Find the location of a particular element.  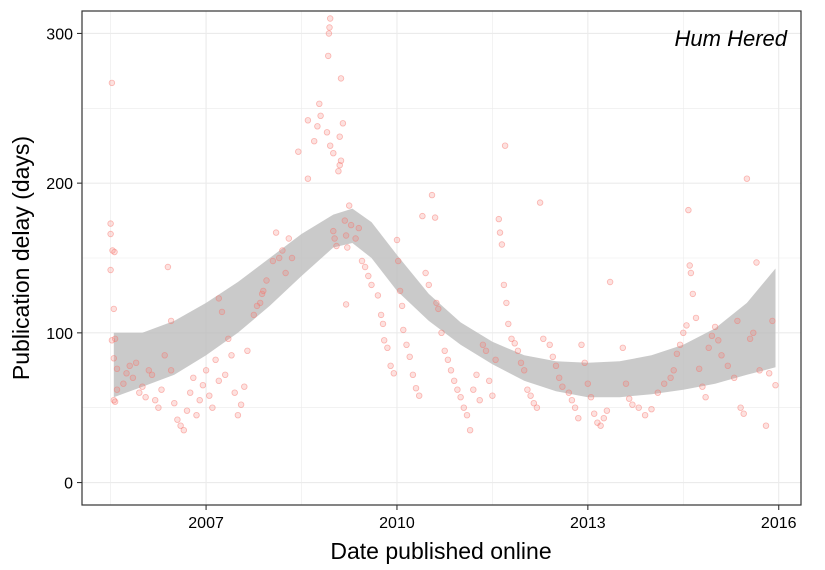

x-tick-label: 2013 is located at coordinates (588, 523).